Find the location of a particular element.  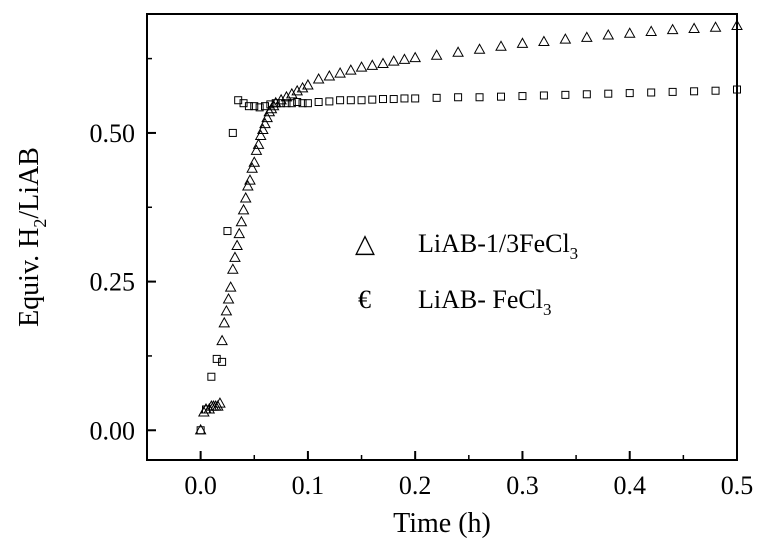

legend-entry-2: € LiAB- FeCl3 is located at coordinates (454, 302).